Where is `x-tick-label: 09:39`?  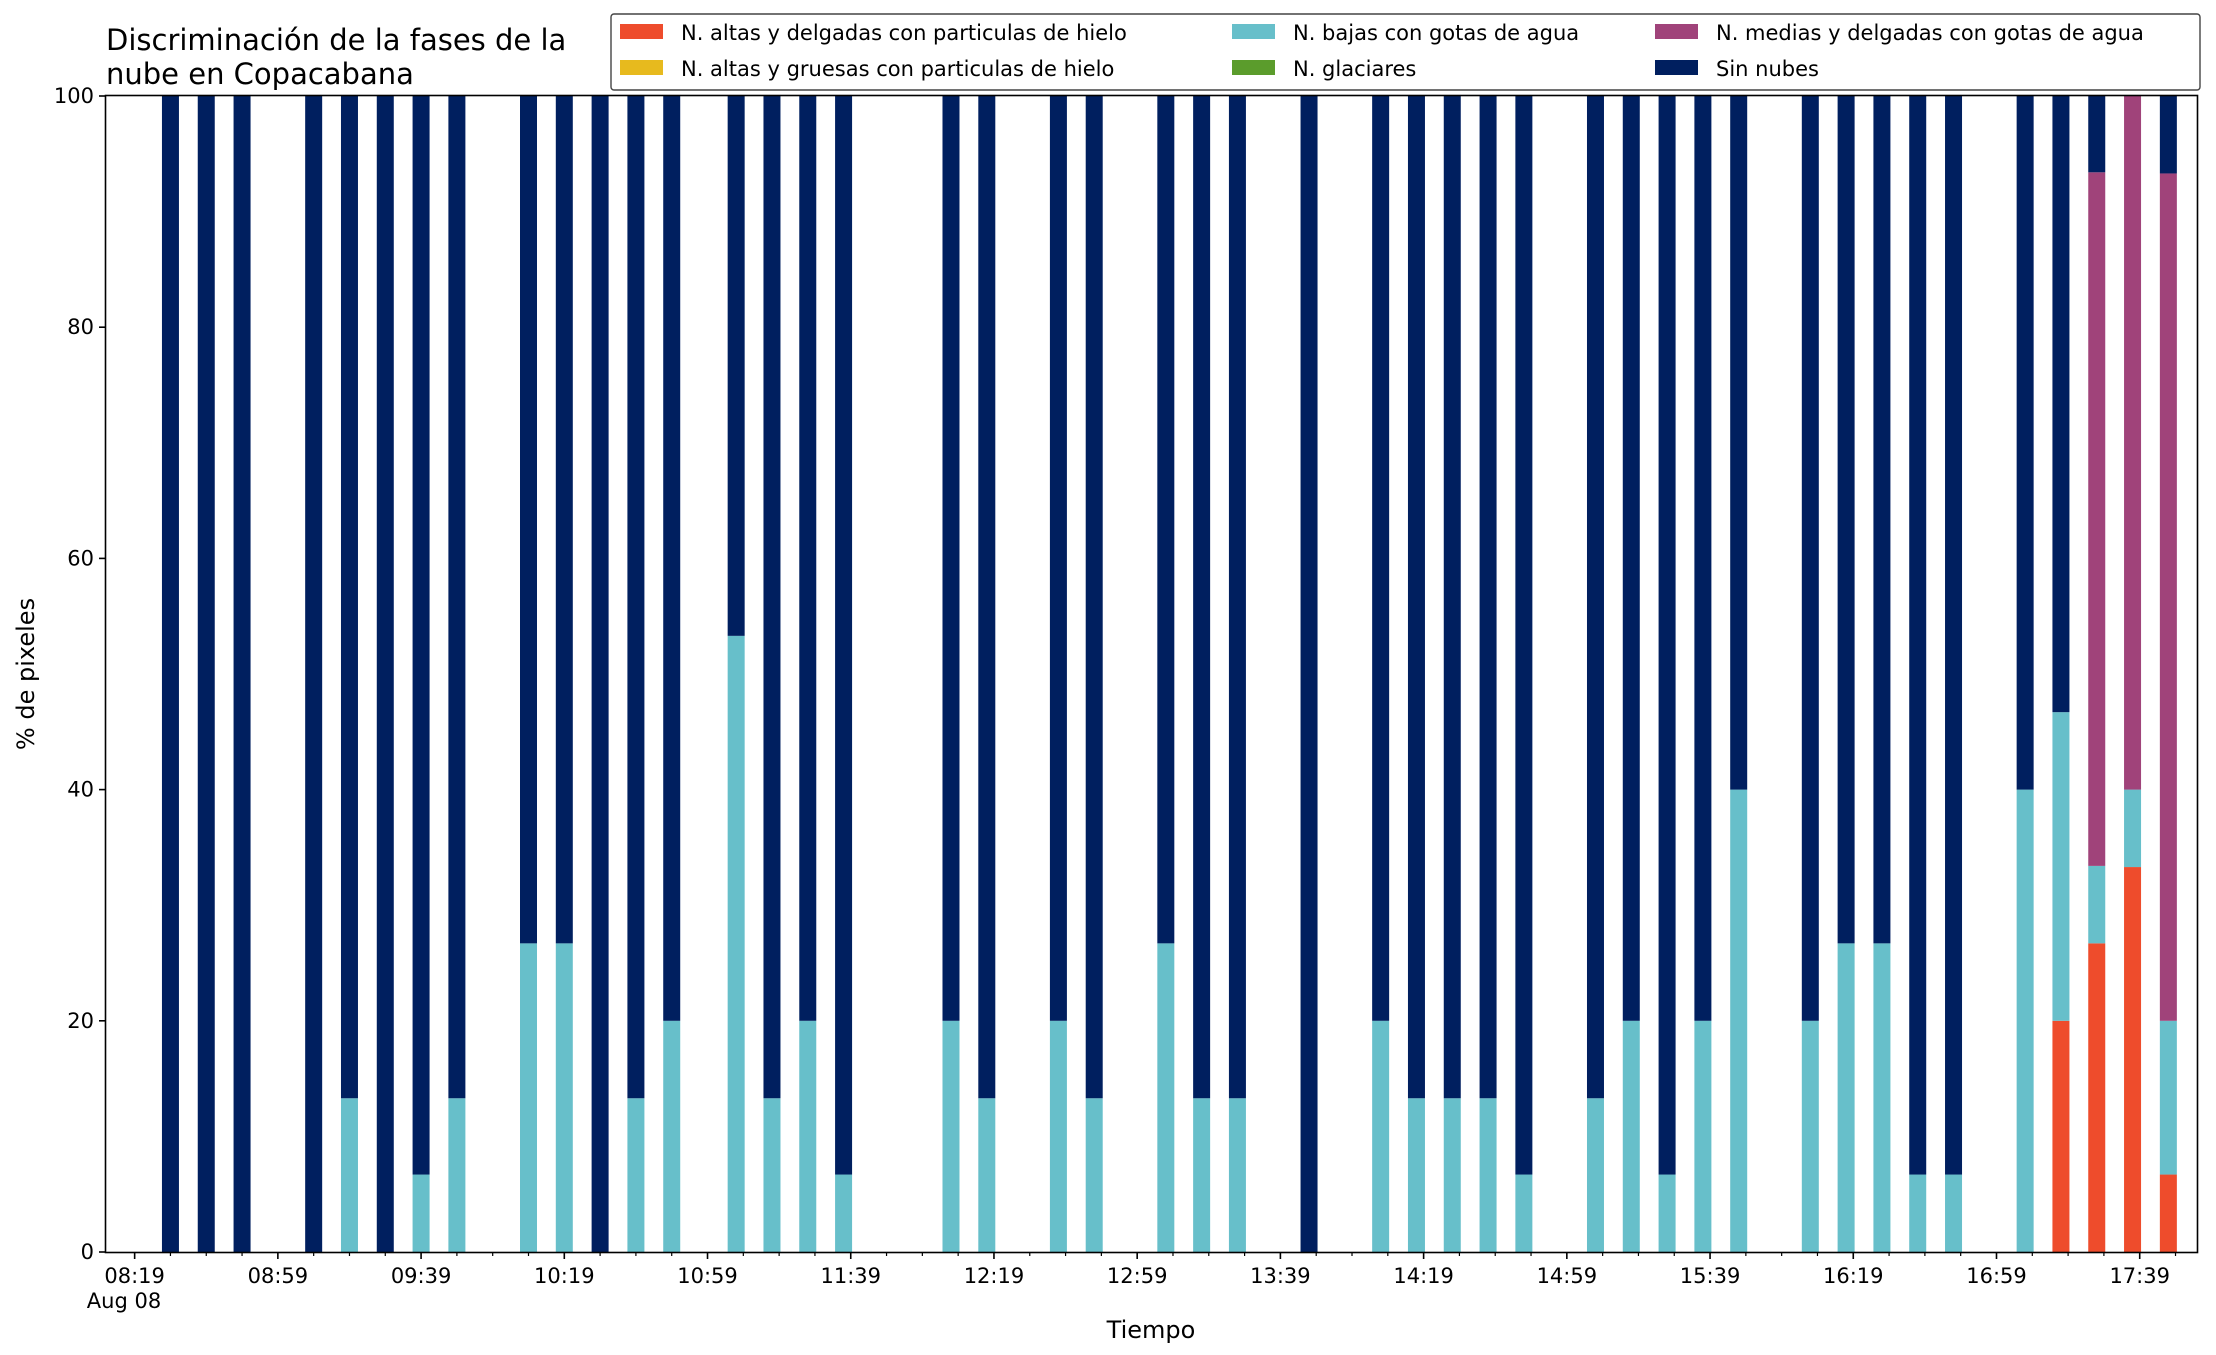
x-tick-label: 09:39 is located at coordinates (421, 1276).